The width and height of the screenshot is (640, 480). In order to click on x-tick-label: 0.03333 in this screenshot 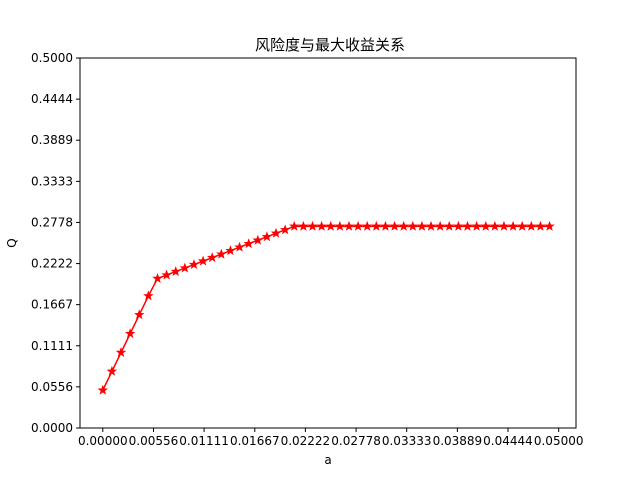, I will do `click(407, 441)`.